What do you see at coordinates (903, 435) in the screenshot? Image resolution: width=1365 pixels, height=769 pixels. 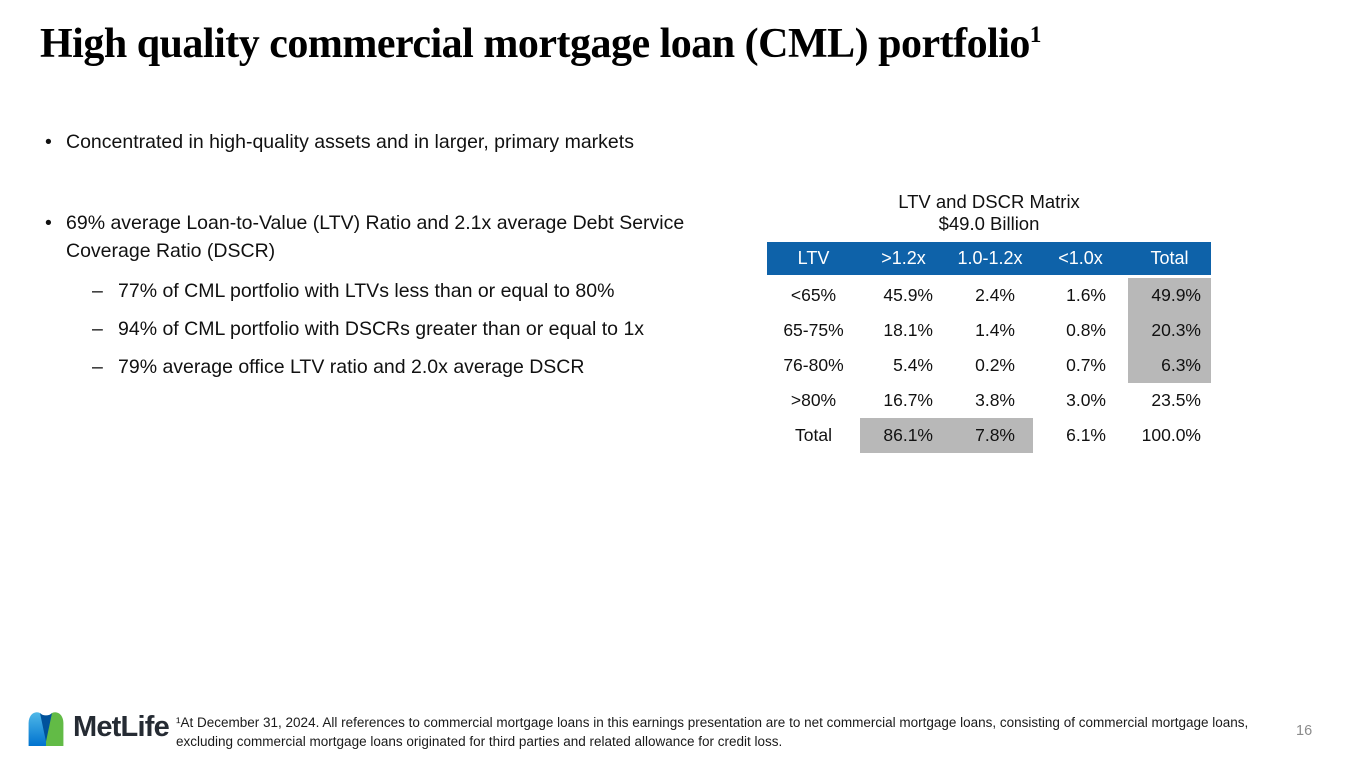 I see `matrix-cell-highlighted: 86.1%` at bounding box center [903, 435].